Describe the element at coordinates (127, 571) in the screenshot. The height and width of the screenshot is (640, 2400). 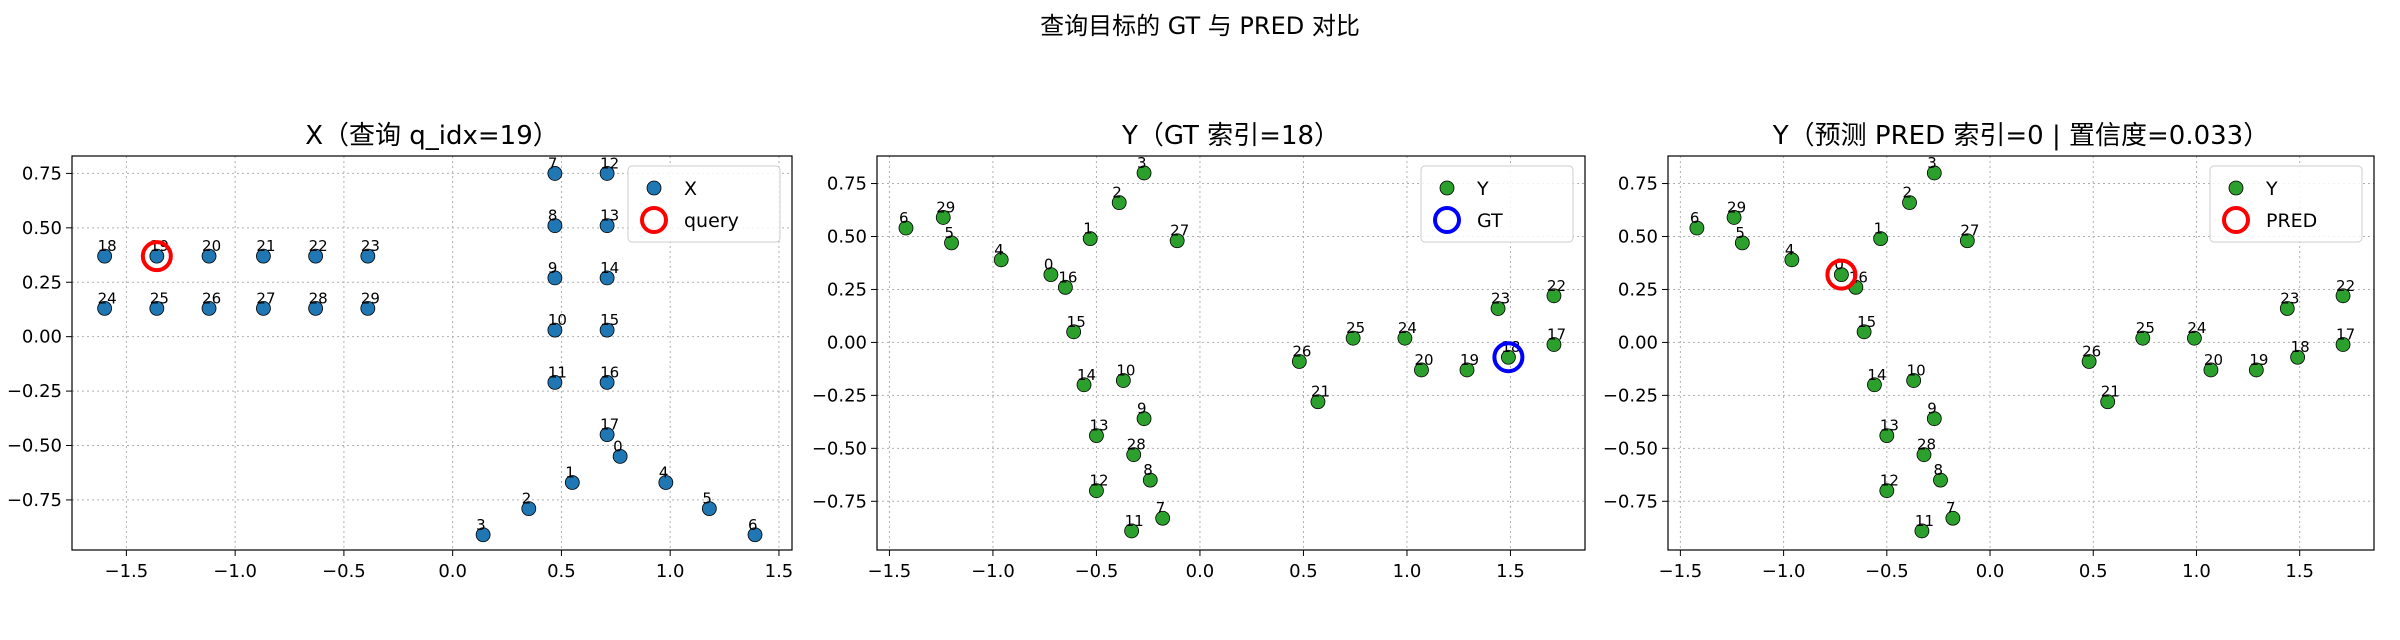
I see `x-tick-label: −1.5` at that location.